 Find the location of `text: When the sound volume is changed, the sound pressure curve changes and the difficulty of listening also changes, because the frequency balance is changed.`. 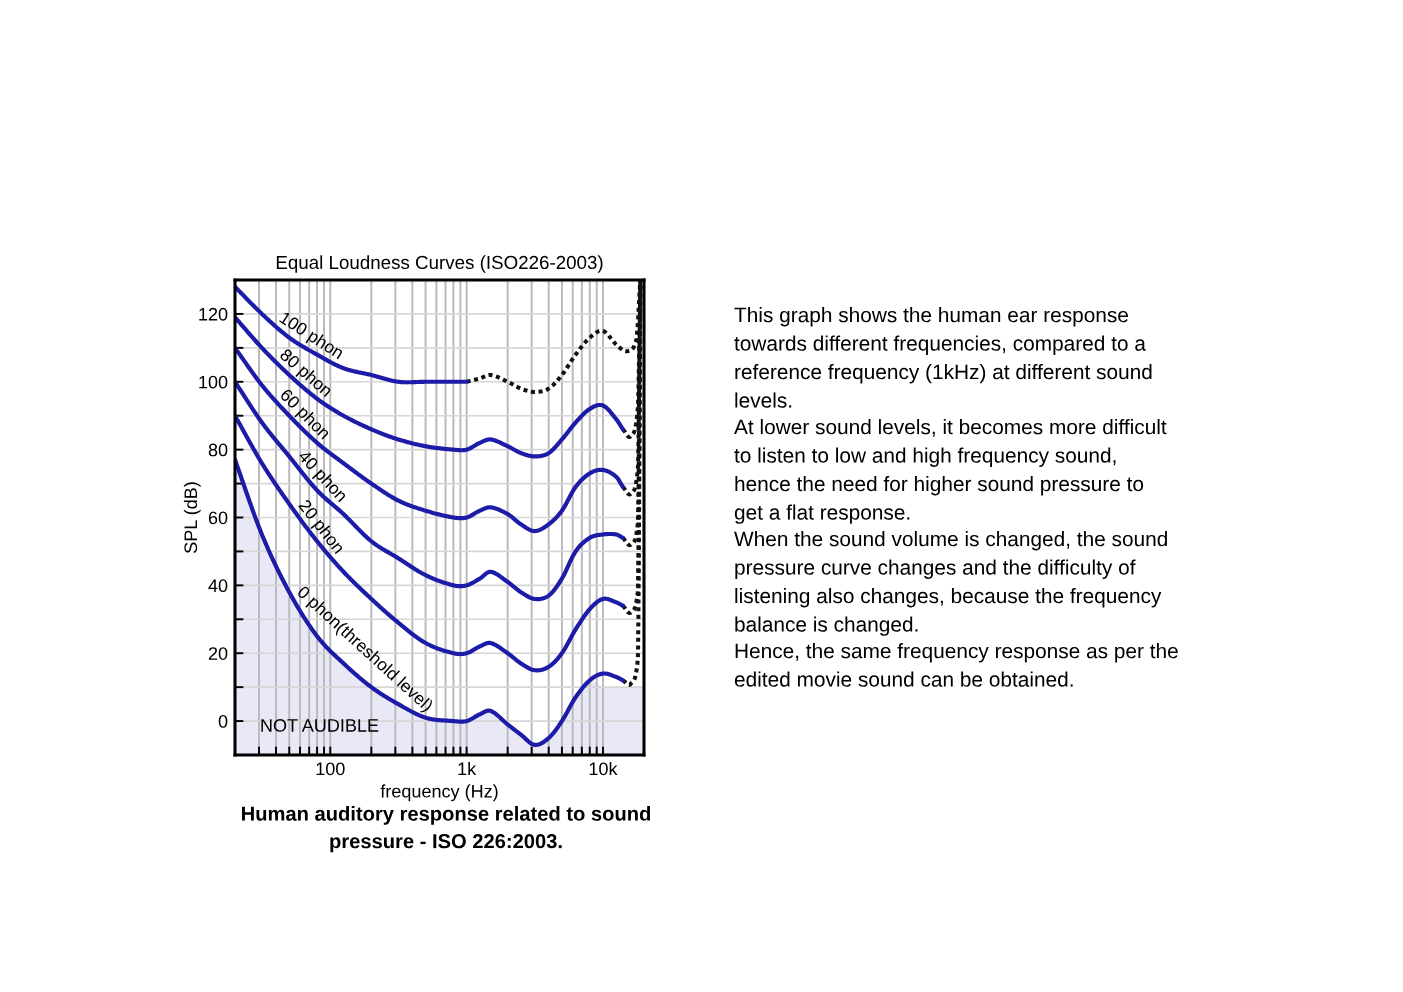

text: When the sound volume is changed, the sound pressure curve changes and the difficulty of listening also changes, because the frequency balance is changed. is located at coordinates (950, 583).